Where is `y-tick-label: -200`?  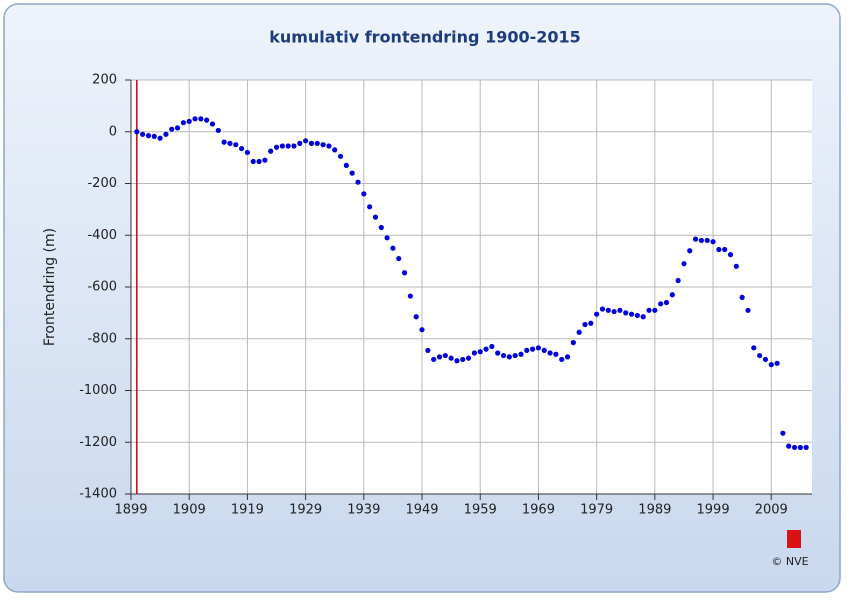
y-tick-label: -200 is located at coordinates (102, 183).